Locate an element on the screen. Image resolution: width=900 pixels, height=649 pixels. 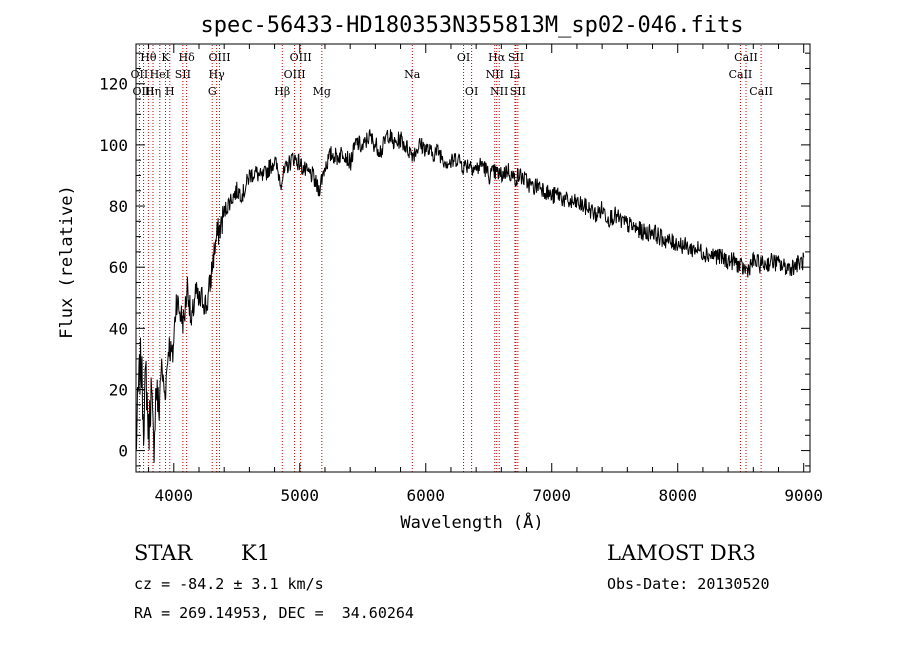
y-tick-label-1: 20 is located at coordinates (118, 389).